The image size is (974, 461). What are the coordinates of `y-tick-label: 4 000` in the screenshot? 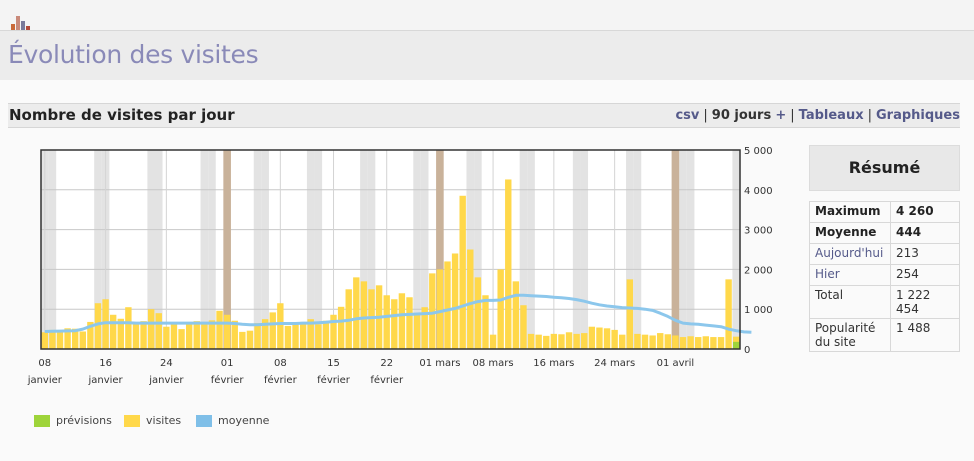 It's located at (758, 191).